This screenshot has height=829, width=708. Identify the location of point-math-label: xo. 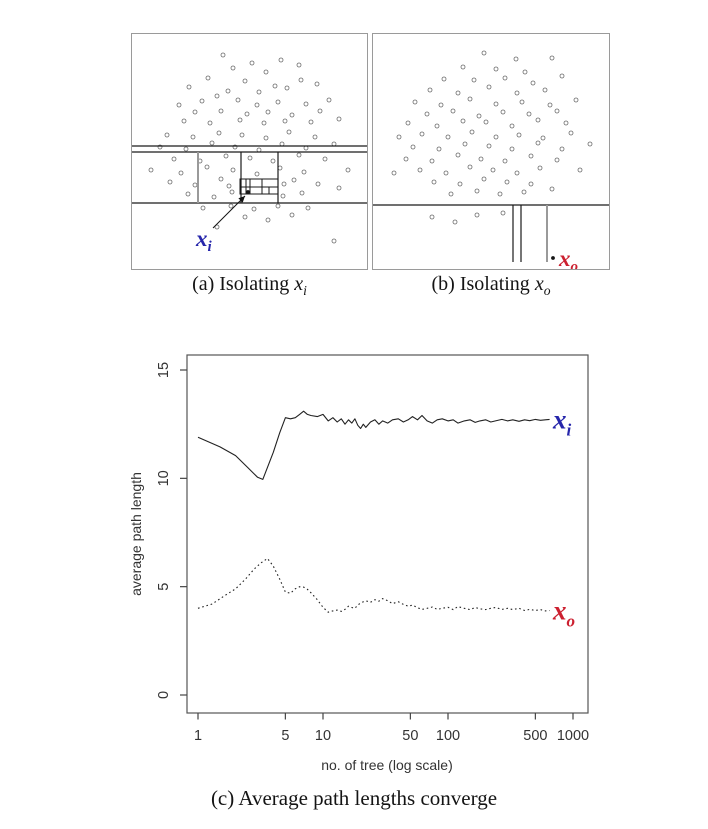
(568, 258).